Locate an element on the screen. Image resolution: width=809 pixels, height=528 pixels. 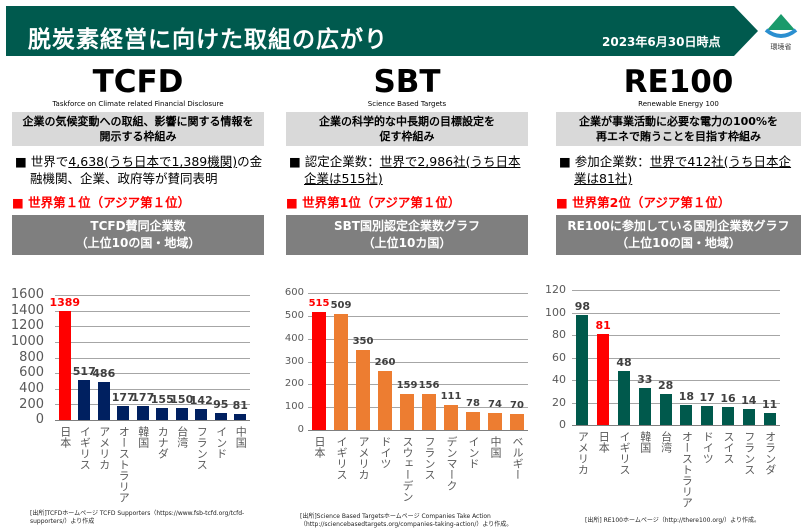
category-label: 台湾 is located at coordinates (182, 437).